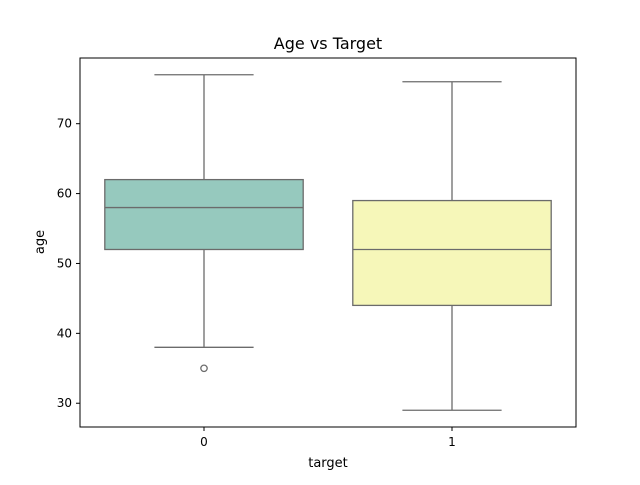  What do you see at coordinates (328, 463) in the screenshot?
I see `x-axis-label: target` at bounding box center [328, 463].